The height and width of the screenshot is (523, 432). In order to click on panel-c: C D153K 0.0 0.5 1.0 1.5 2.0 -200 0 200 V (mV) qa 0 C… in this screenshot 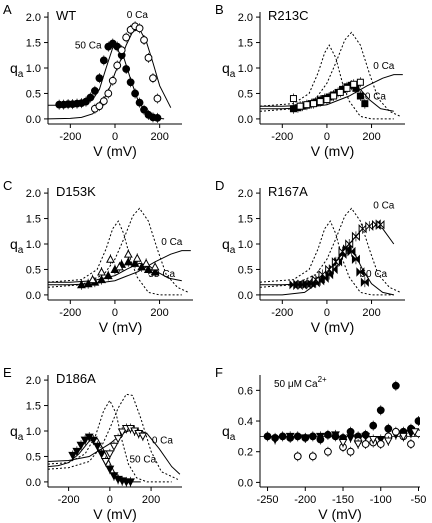, I will do `click(98, 256)`.